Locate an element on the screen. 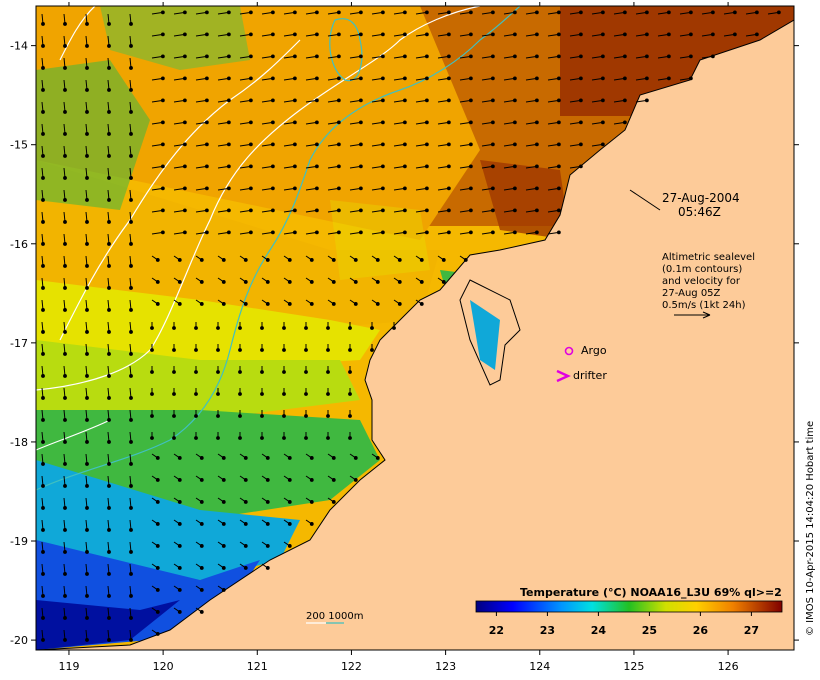 The height and width of the screenshot is (680, 820). colorbar-title: Temperature (°C) NOAA16_L3U 69% ql>=2 is located at coordinates (651, 592).